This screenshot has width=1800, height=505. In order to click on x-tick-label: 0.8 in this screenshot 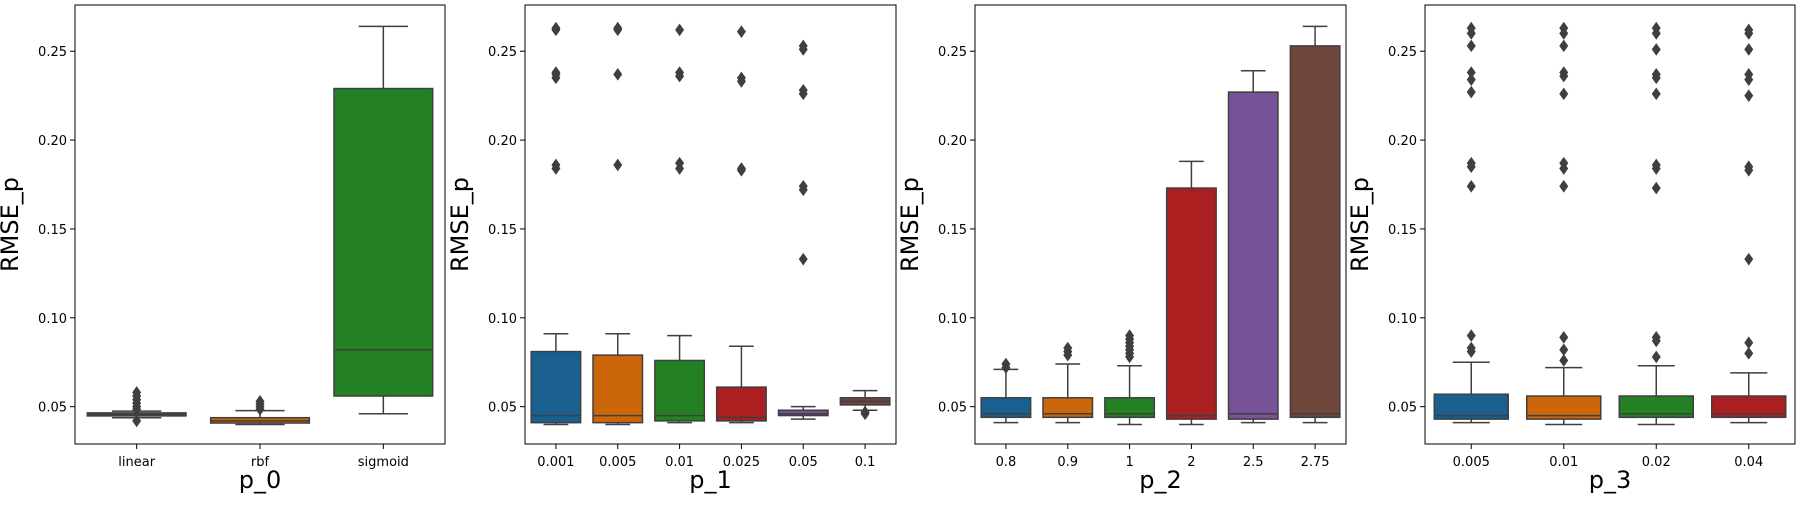, I will do `click(1006, 462)`.